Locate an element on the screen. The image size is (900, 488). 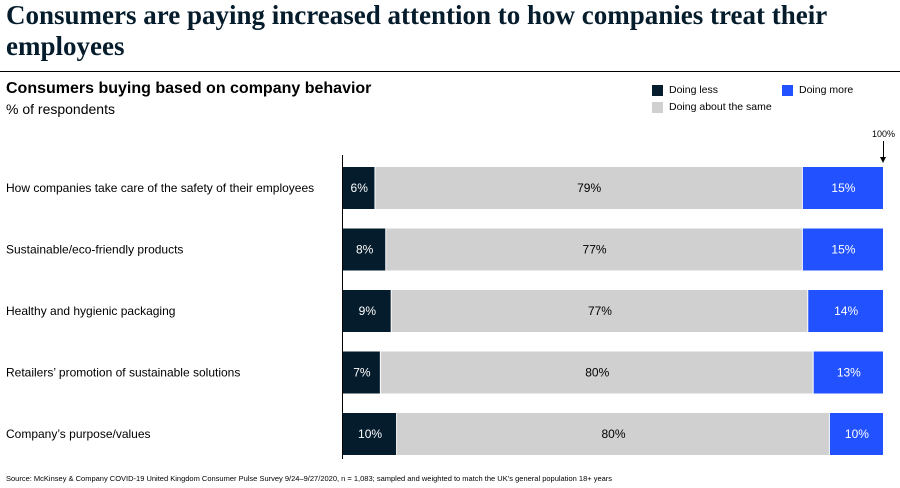
legend-label-doing-about-the-same: Doing about the same is located at coordinates (720, 107).